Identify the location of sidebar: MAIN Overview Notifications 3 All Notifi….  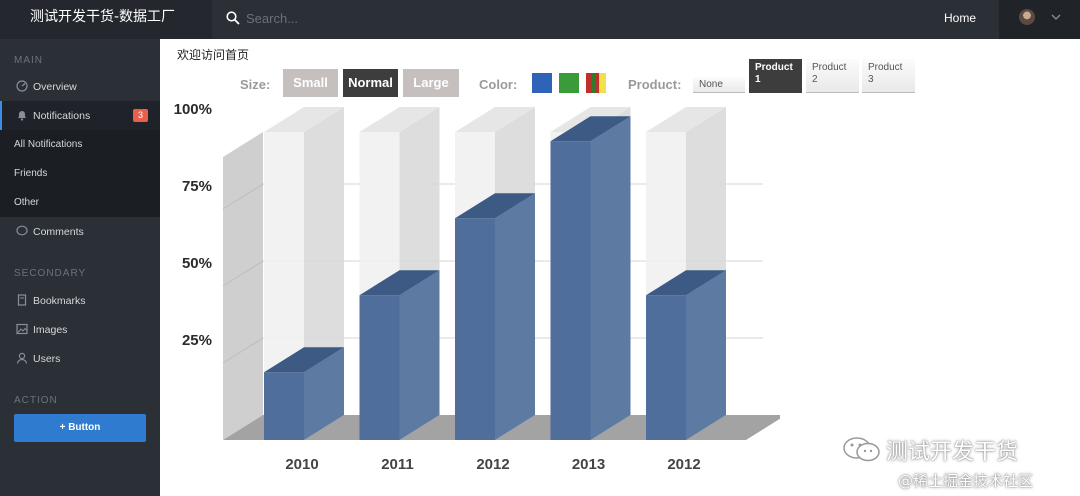
(80, 267).